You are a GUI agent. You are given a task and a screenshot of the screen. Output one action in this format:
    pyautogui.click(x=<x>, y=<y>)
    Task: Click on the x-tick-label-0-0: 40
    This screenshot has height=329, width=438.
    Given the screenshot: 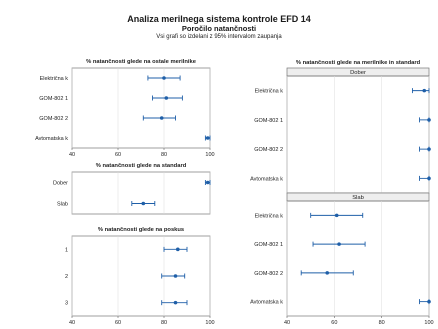 What is the action you would take?
    pyautogui.click(x=72, y=155)
    